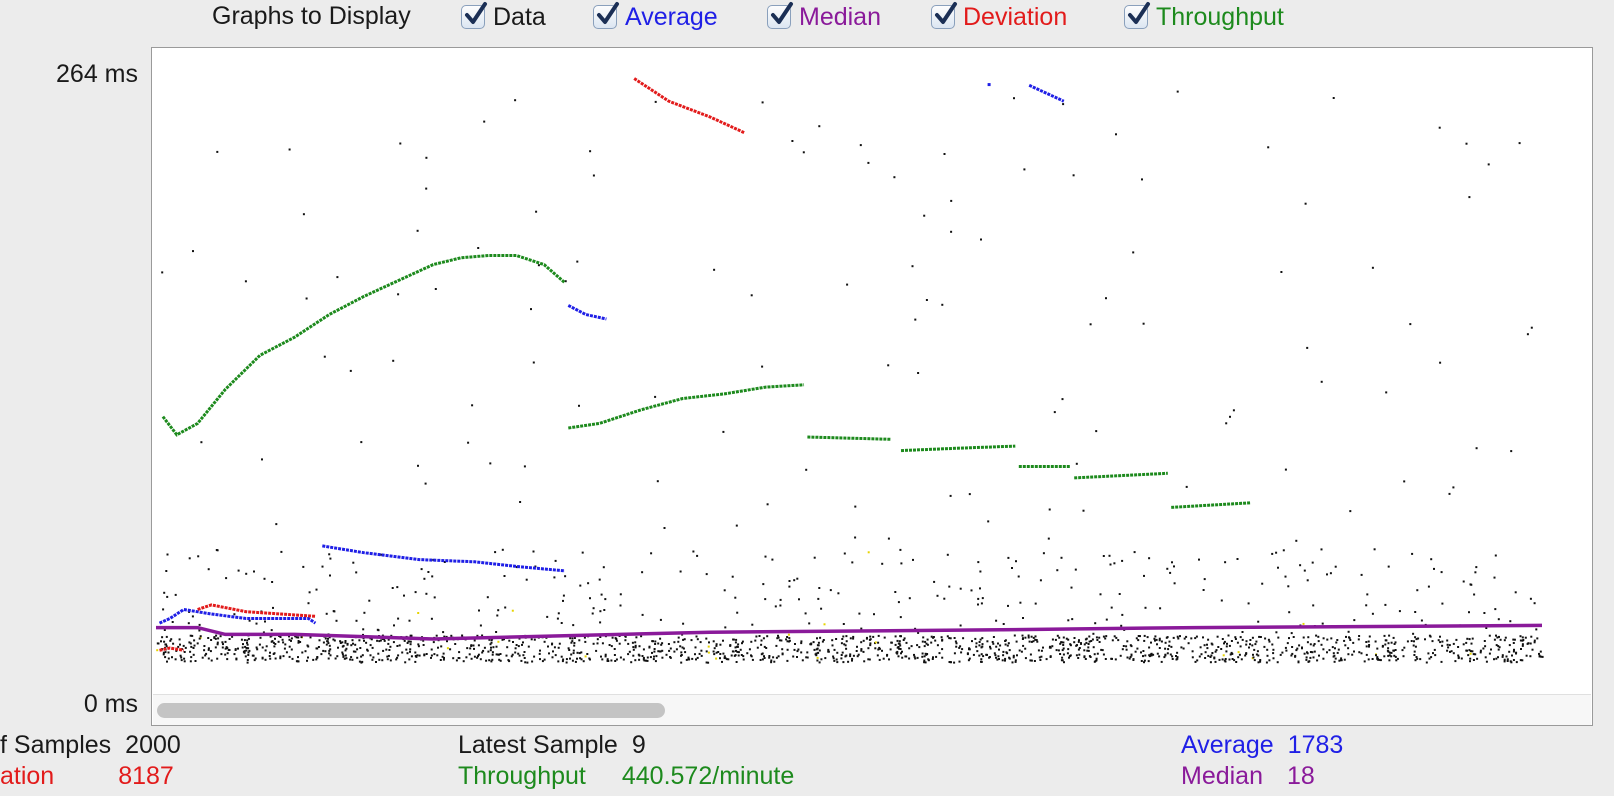 The height and width of the screenshot is (796, 1614). What do you see at coordinates (824, 17) in the screenshot?
I see `median-checkbox: Median` at bounding box center [824, 17].